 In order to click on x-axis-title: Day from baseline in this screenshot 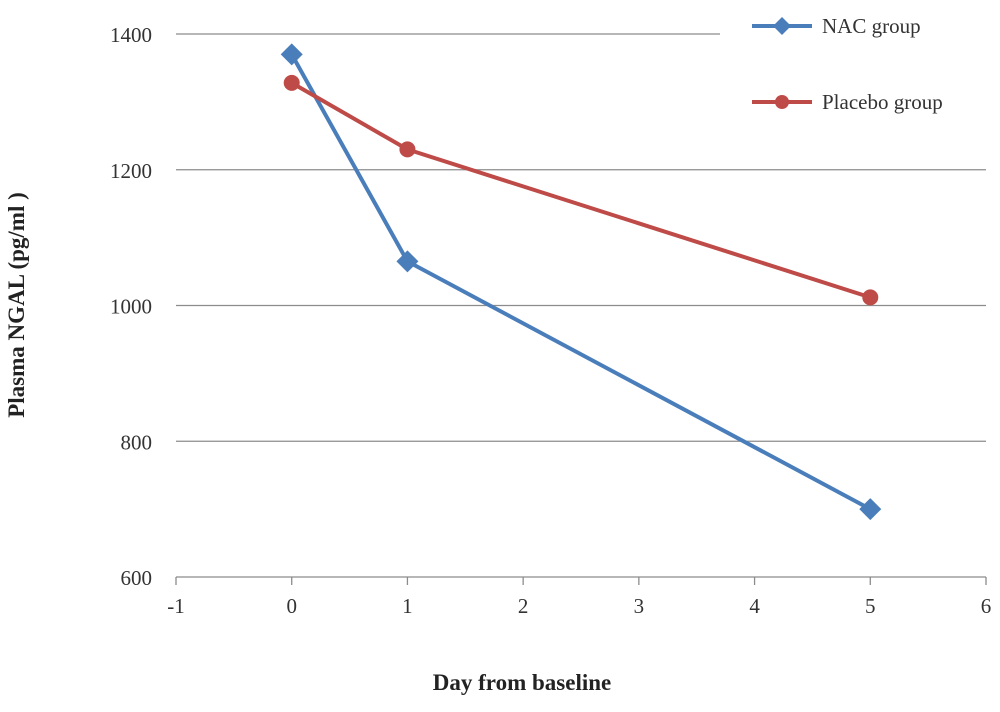, I will do `click(522, 682)`.